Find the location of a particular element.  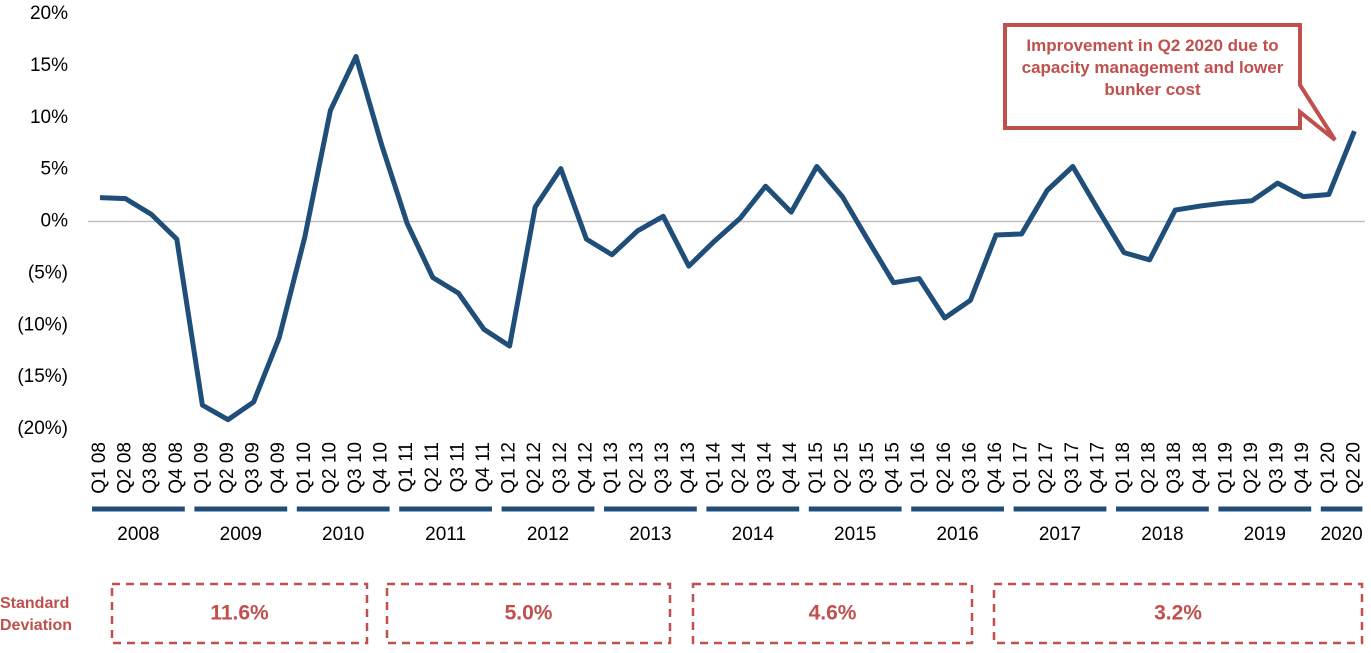

x-tick-label: Q4 08 is located at coordinates (176, 468).